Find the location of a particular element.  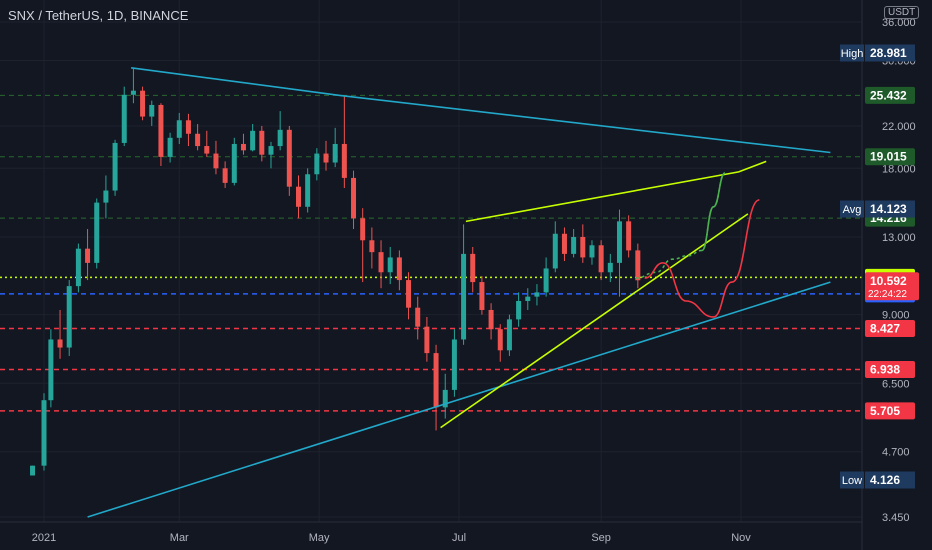

price-line-label: 8.427 is located at coordinates (885, 328).